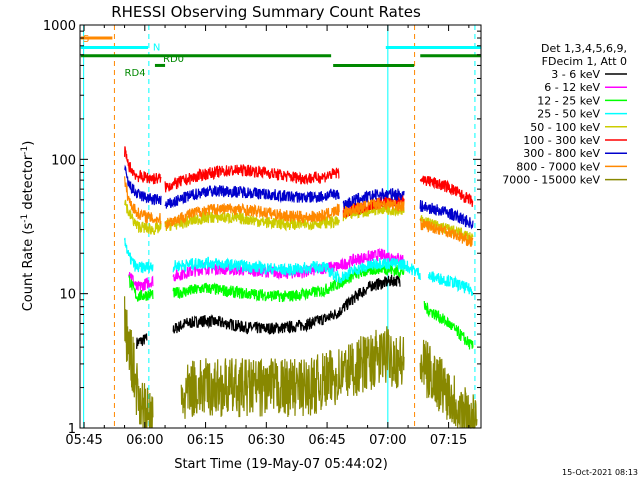 The image size is (640, 480). Describe the element at coordinates (565, 127) in the screenshot. I see `legend-label-4: 50 - 100 keV` at that location.